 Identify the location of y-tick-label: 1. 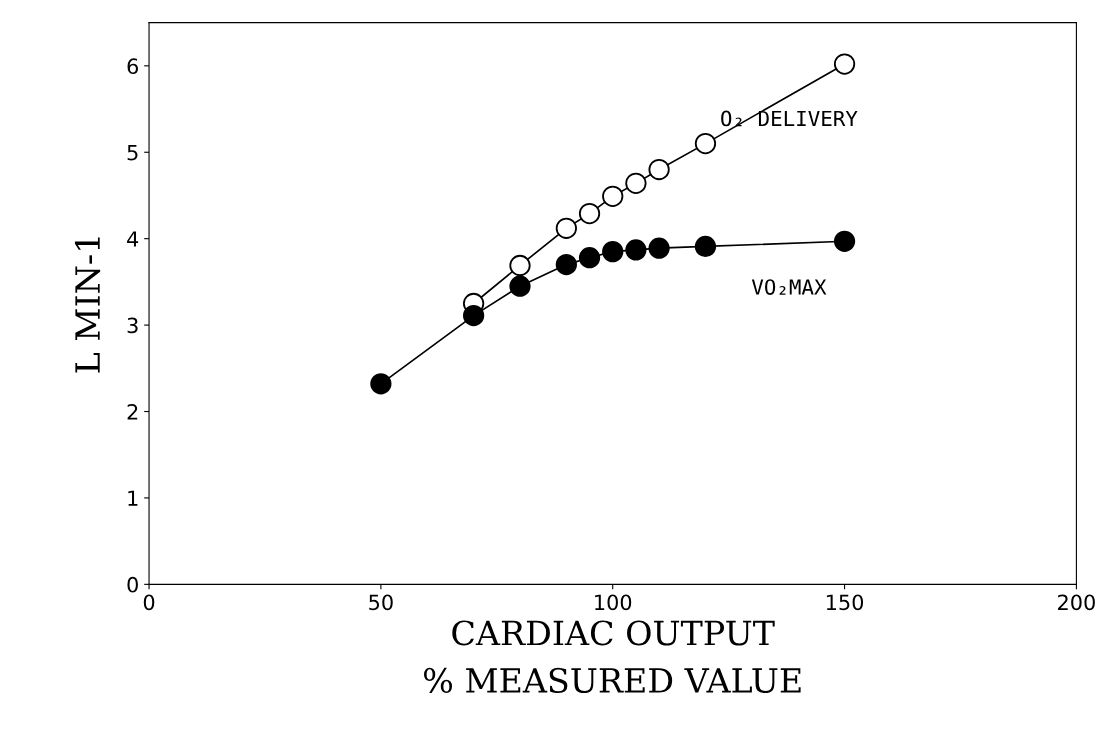
(133, 498).